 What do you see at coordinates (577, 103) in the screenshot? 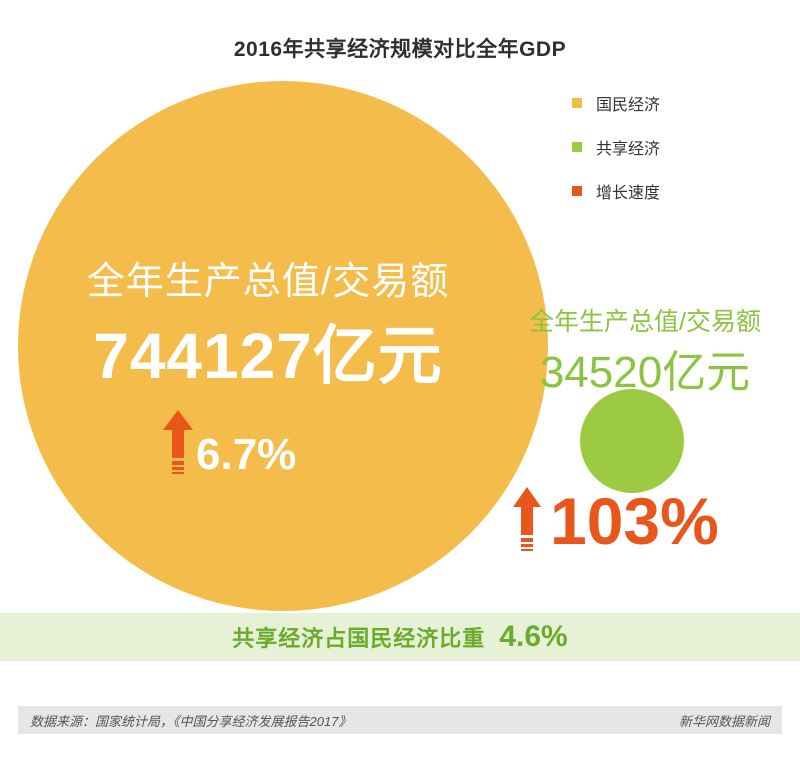
I see `legend-swatch-national` at bounding box center [577, 103].